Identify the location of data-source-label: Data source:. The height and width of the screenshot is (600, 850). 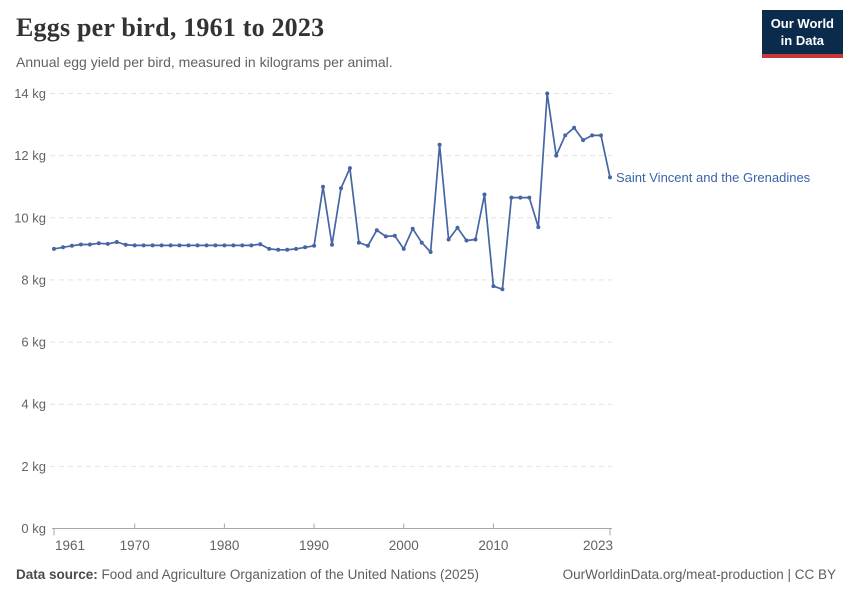
(57, 574).